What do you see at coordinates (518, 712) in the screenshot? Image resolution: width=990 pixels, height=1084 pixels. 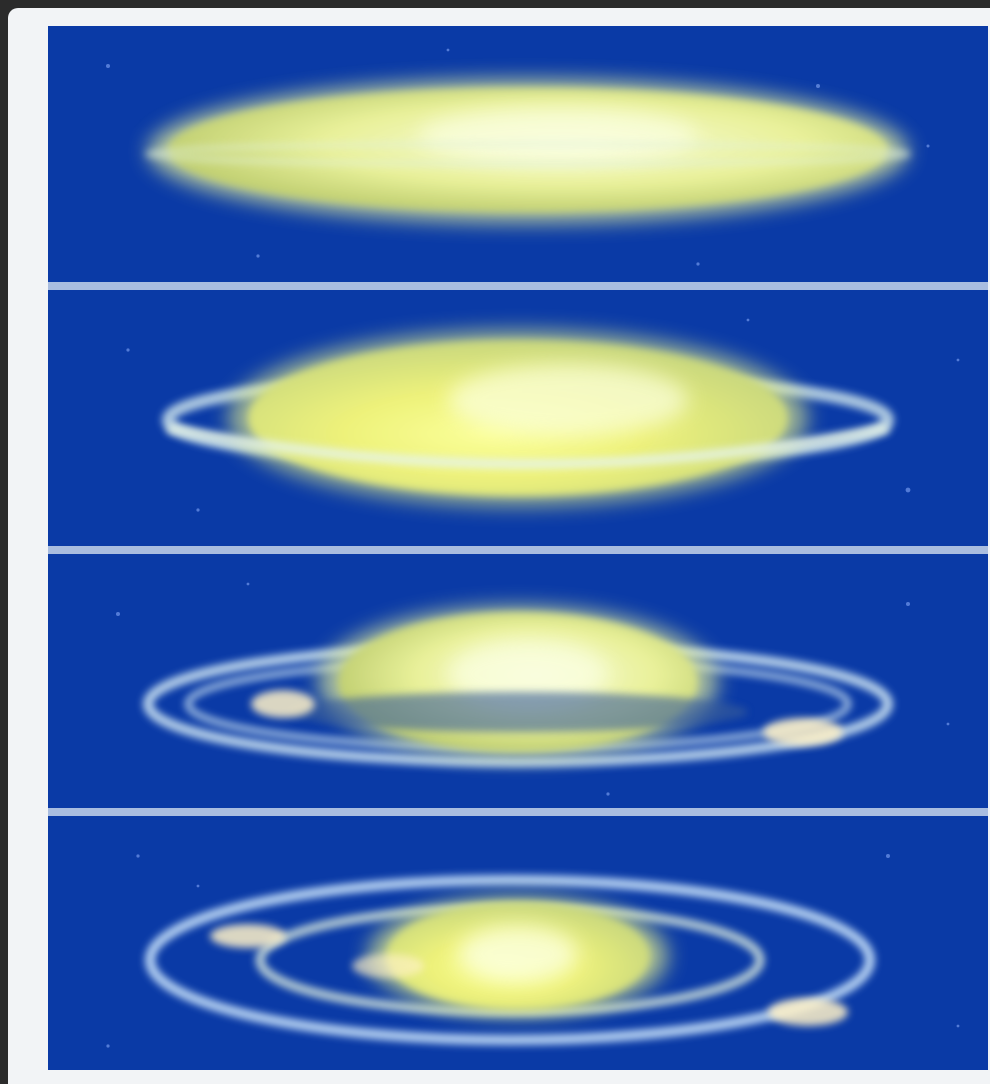 I see `ring-shadow` at bounding box center [518, 712].